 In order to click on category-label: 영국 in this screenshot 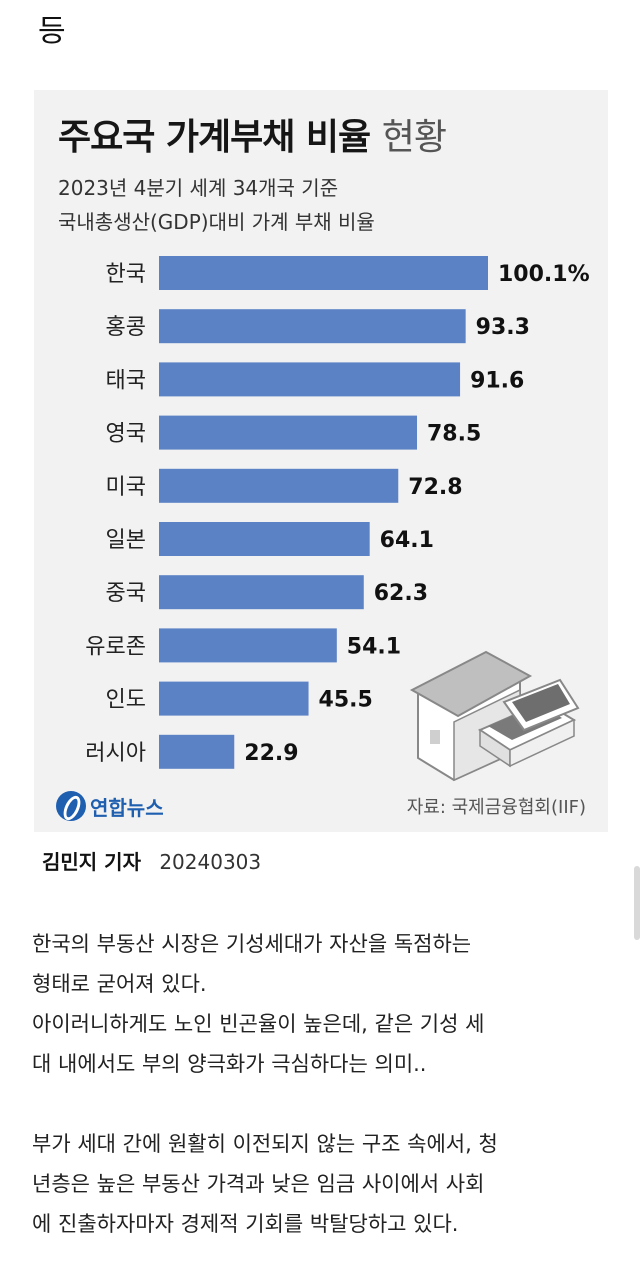, I will do `click(126, 434)`.